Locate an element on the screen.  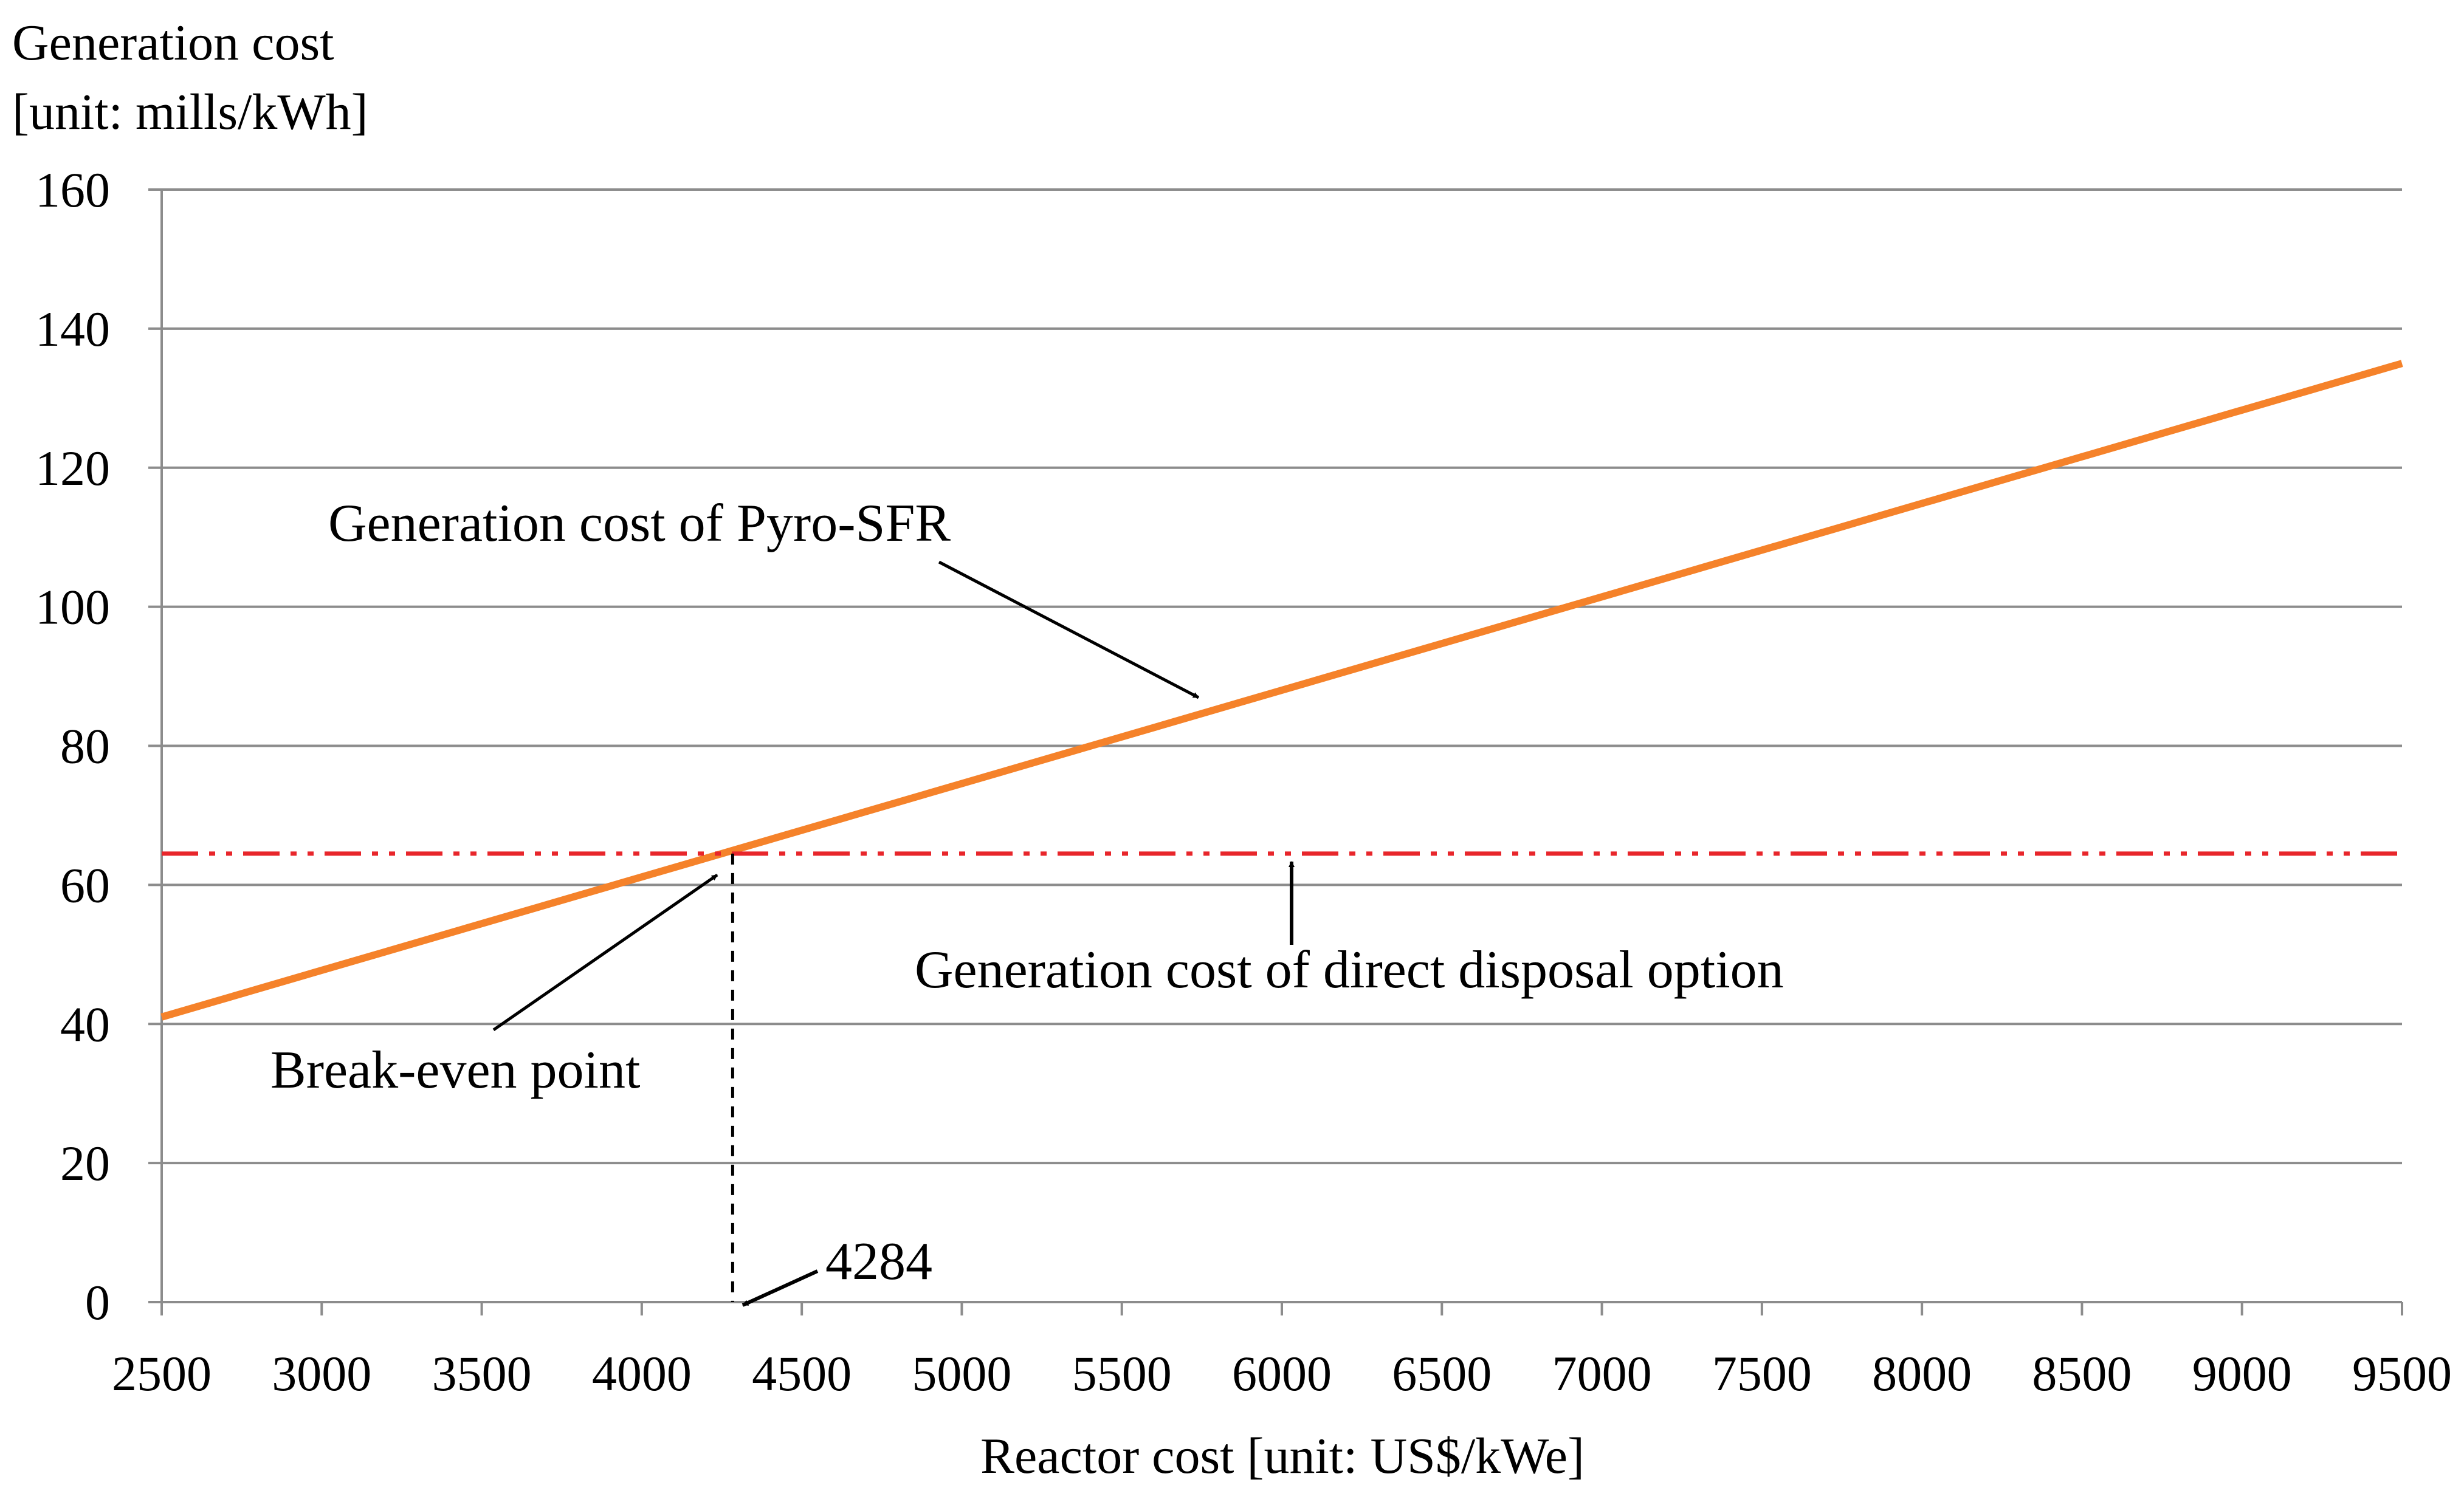
x-tick-label-9500: 9500 is located at coordinates (2402, 1373).